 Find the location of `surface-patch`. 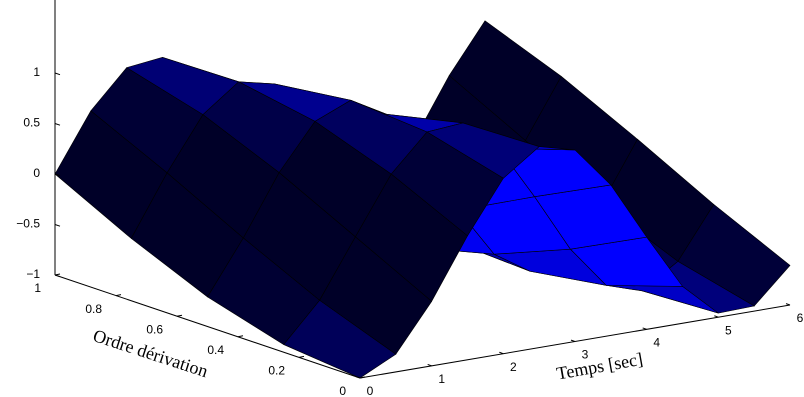

surface-patch is located at coordinates (340, 339).